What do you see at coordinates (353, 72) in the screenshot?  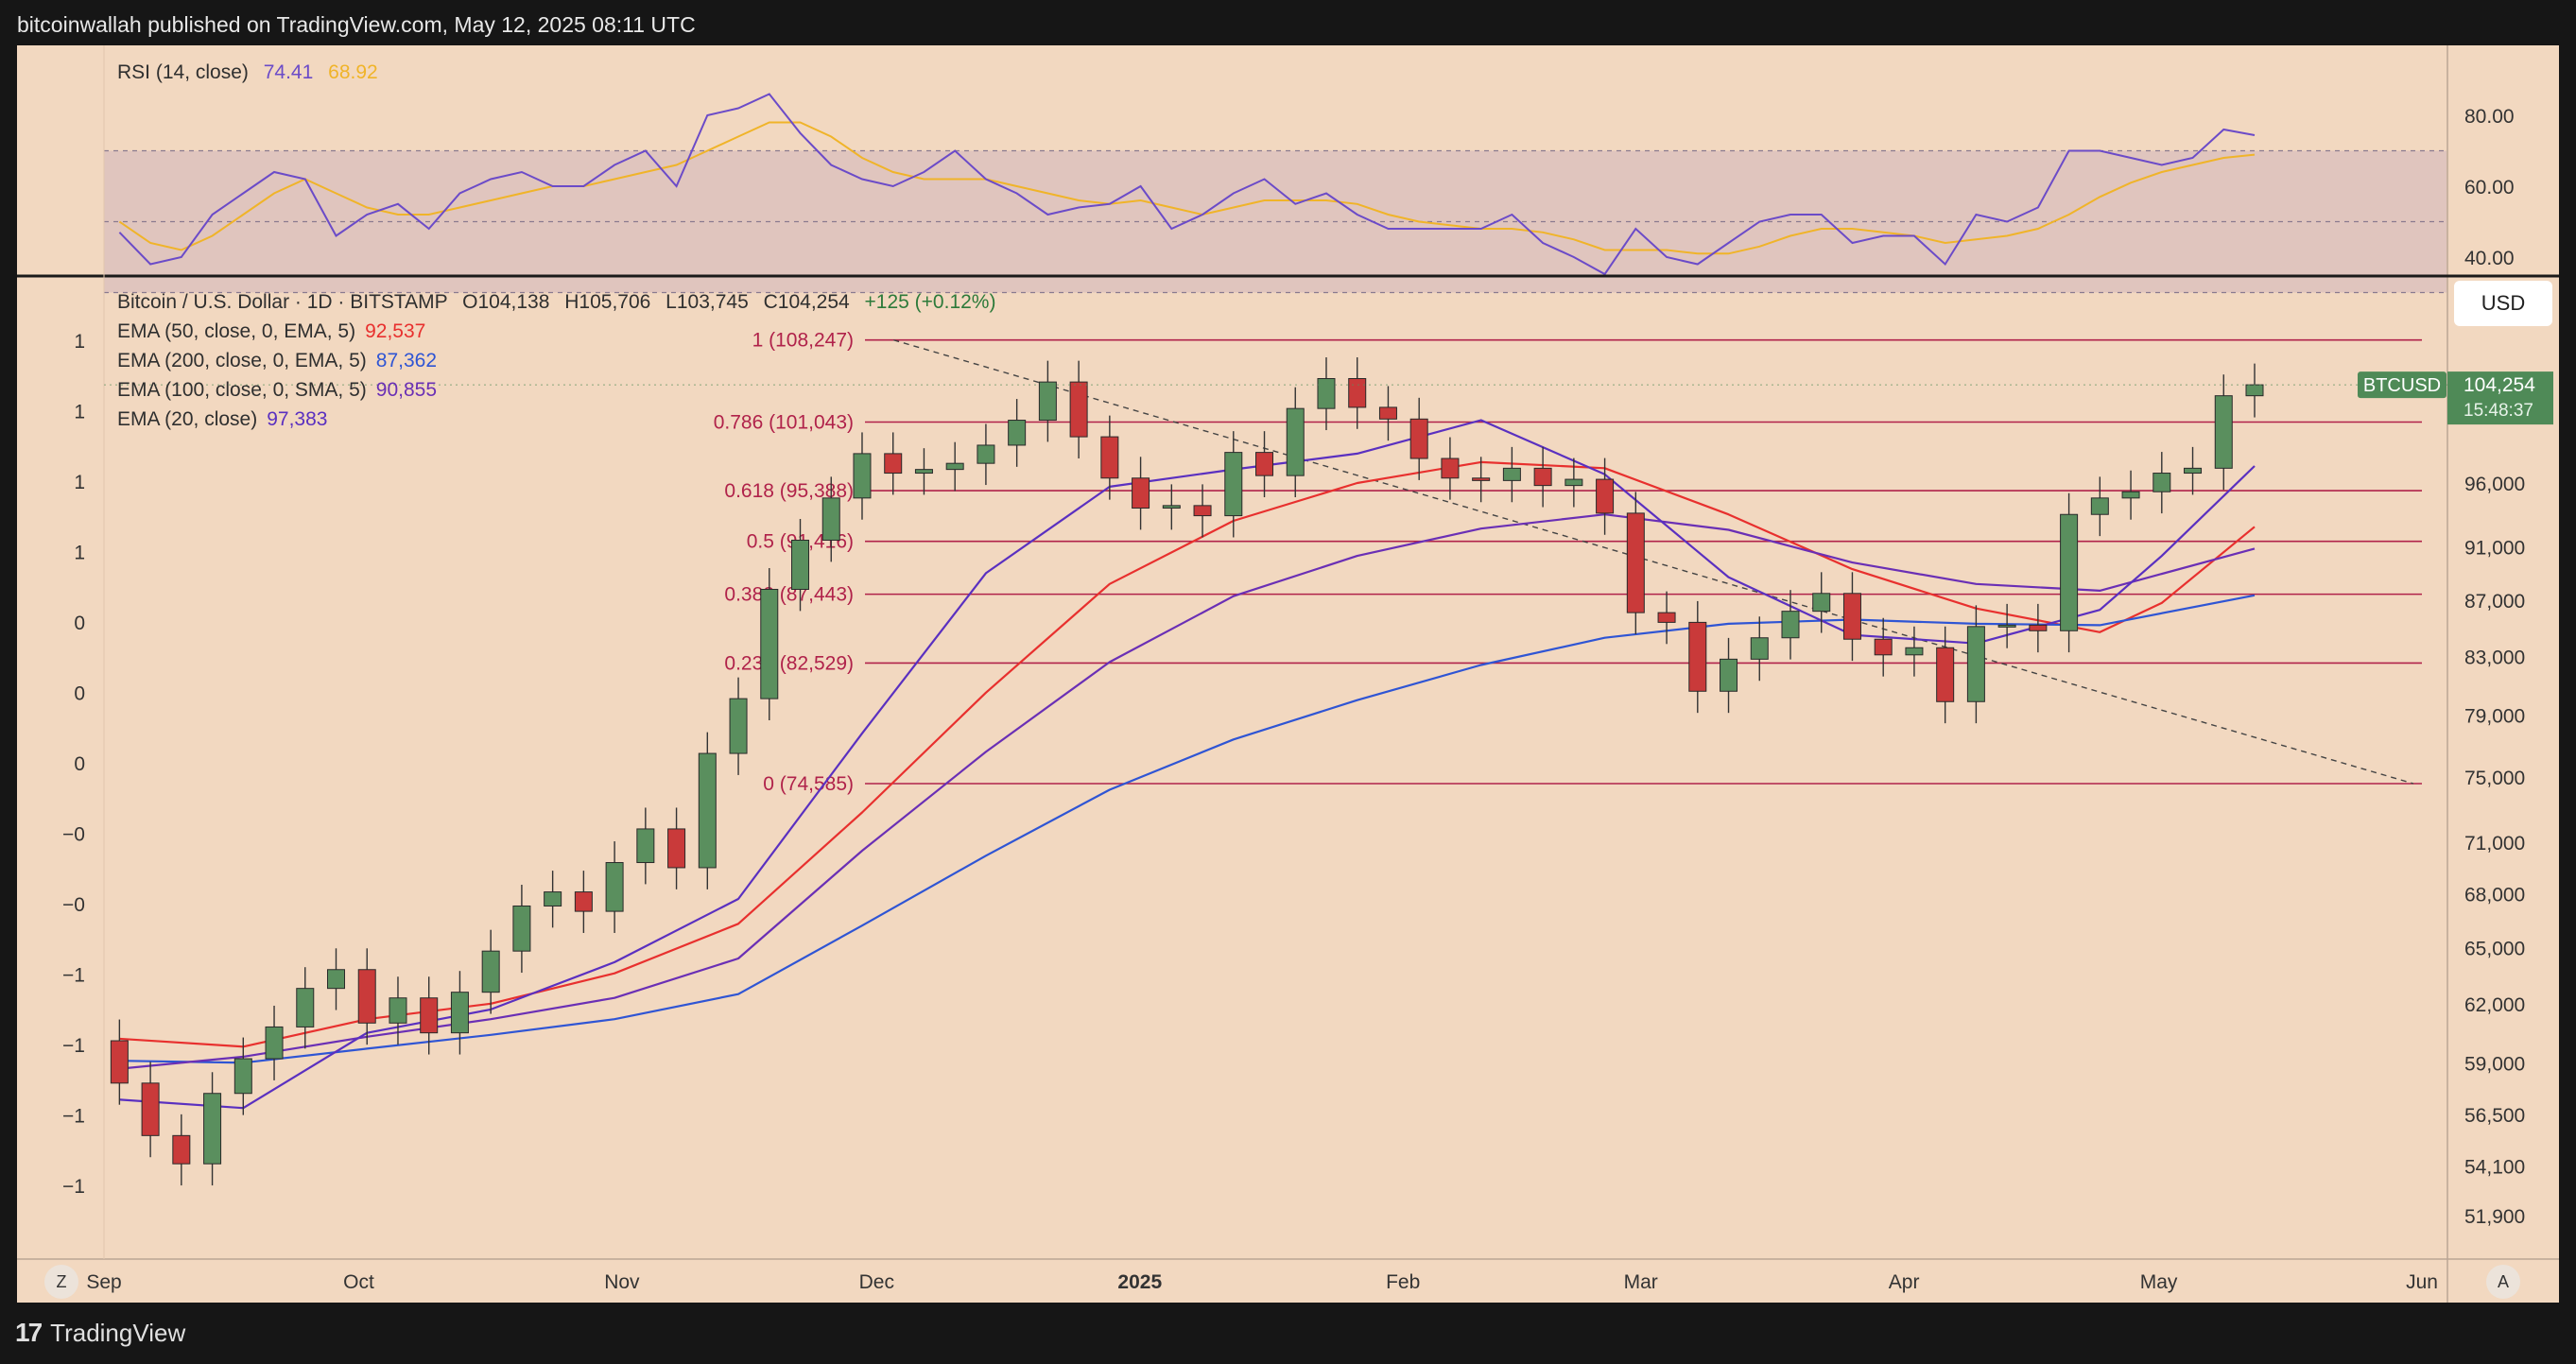 I see `rsi-ma-value: 68.92` at bounding box center [353, 72].